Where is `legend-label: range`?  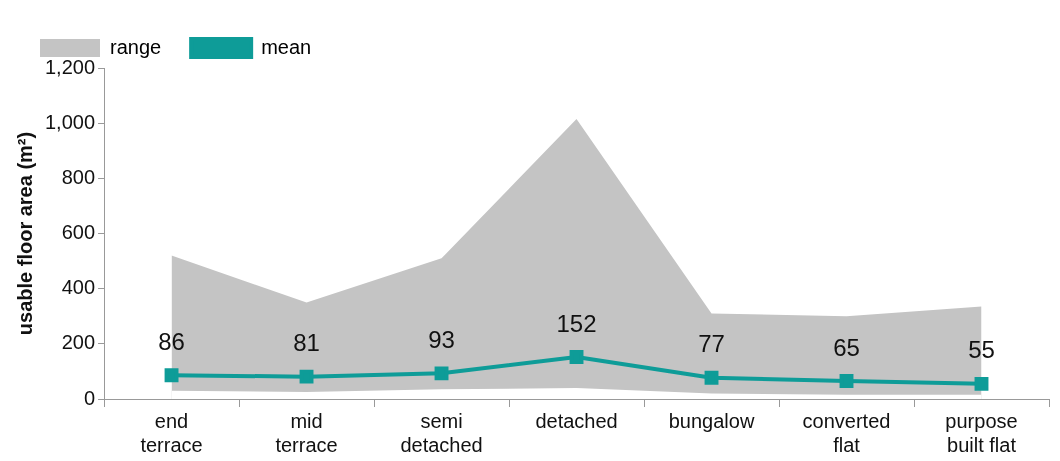 legend-label: range is located at coordinates (136, 46).